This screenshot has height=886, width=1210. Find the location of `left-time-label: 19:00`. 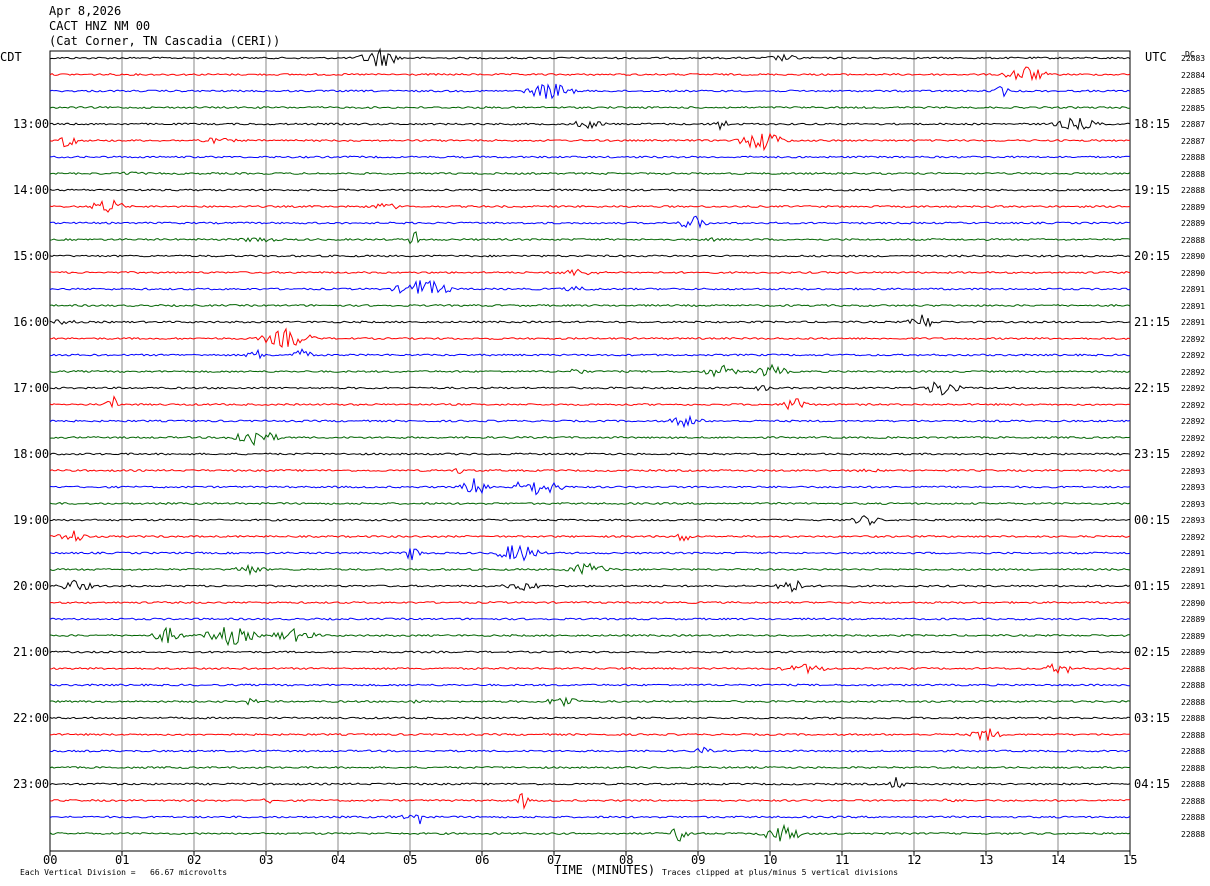

left-time-label: 19:00 is located at coordinates (31, 520).